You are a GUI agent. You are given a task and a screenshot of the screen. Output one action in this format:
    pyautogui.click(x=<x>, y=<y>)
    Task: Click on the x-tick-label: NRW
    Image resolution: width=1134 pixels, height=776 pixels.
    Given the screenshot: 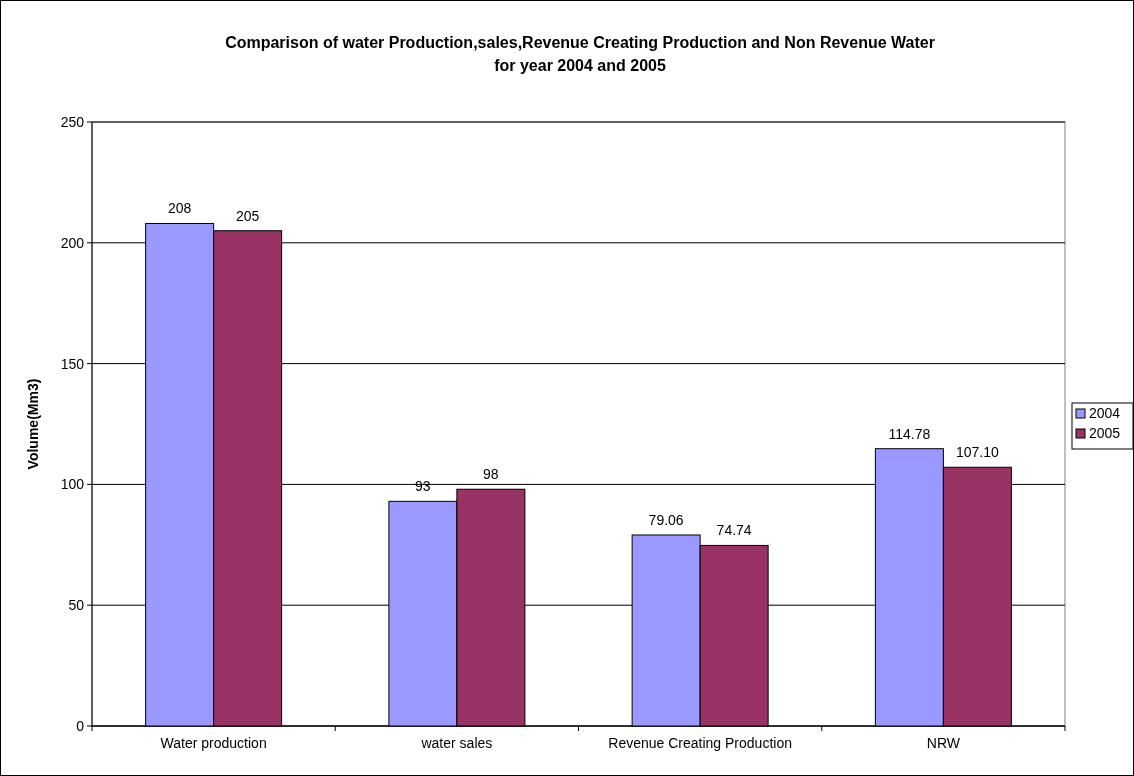 What is the action you would take?
    pyautogui.click(x=943, y=743)
    